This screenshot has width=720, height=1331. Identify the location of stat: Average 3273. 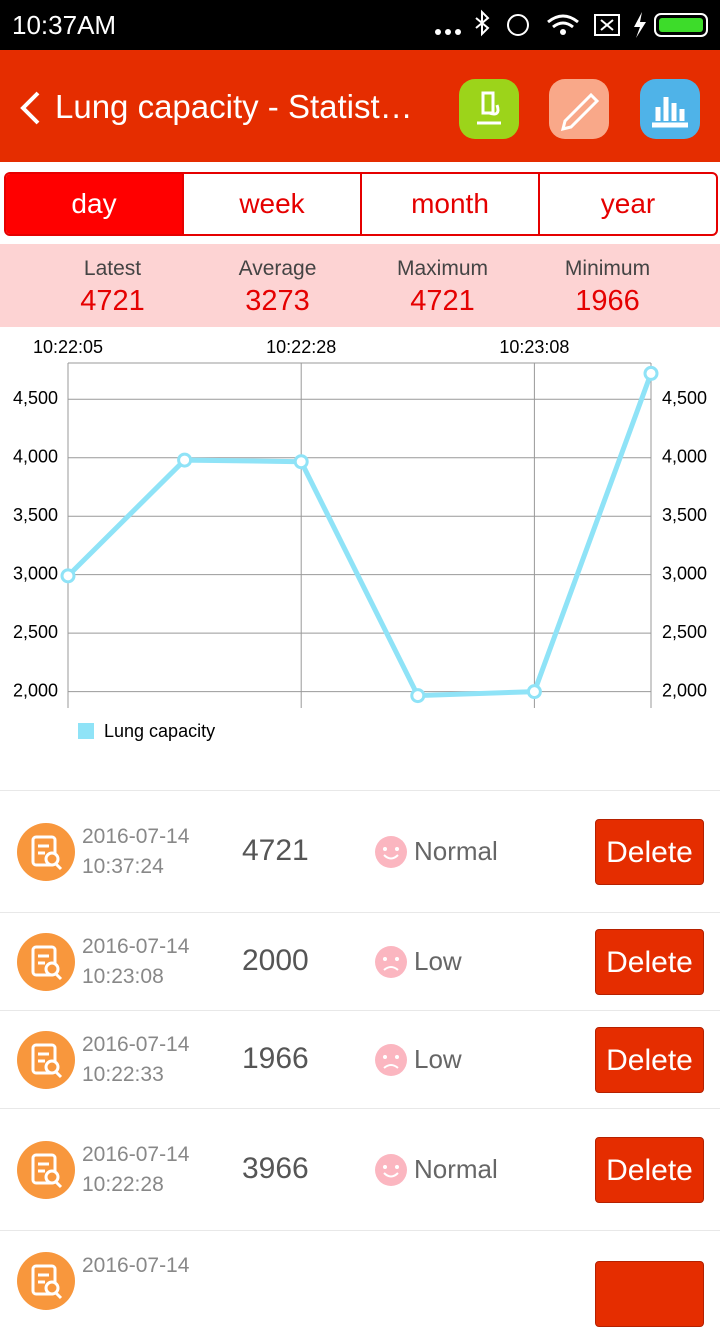
(277, 285).